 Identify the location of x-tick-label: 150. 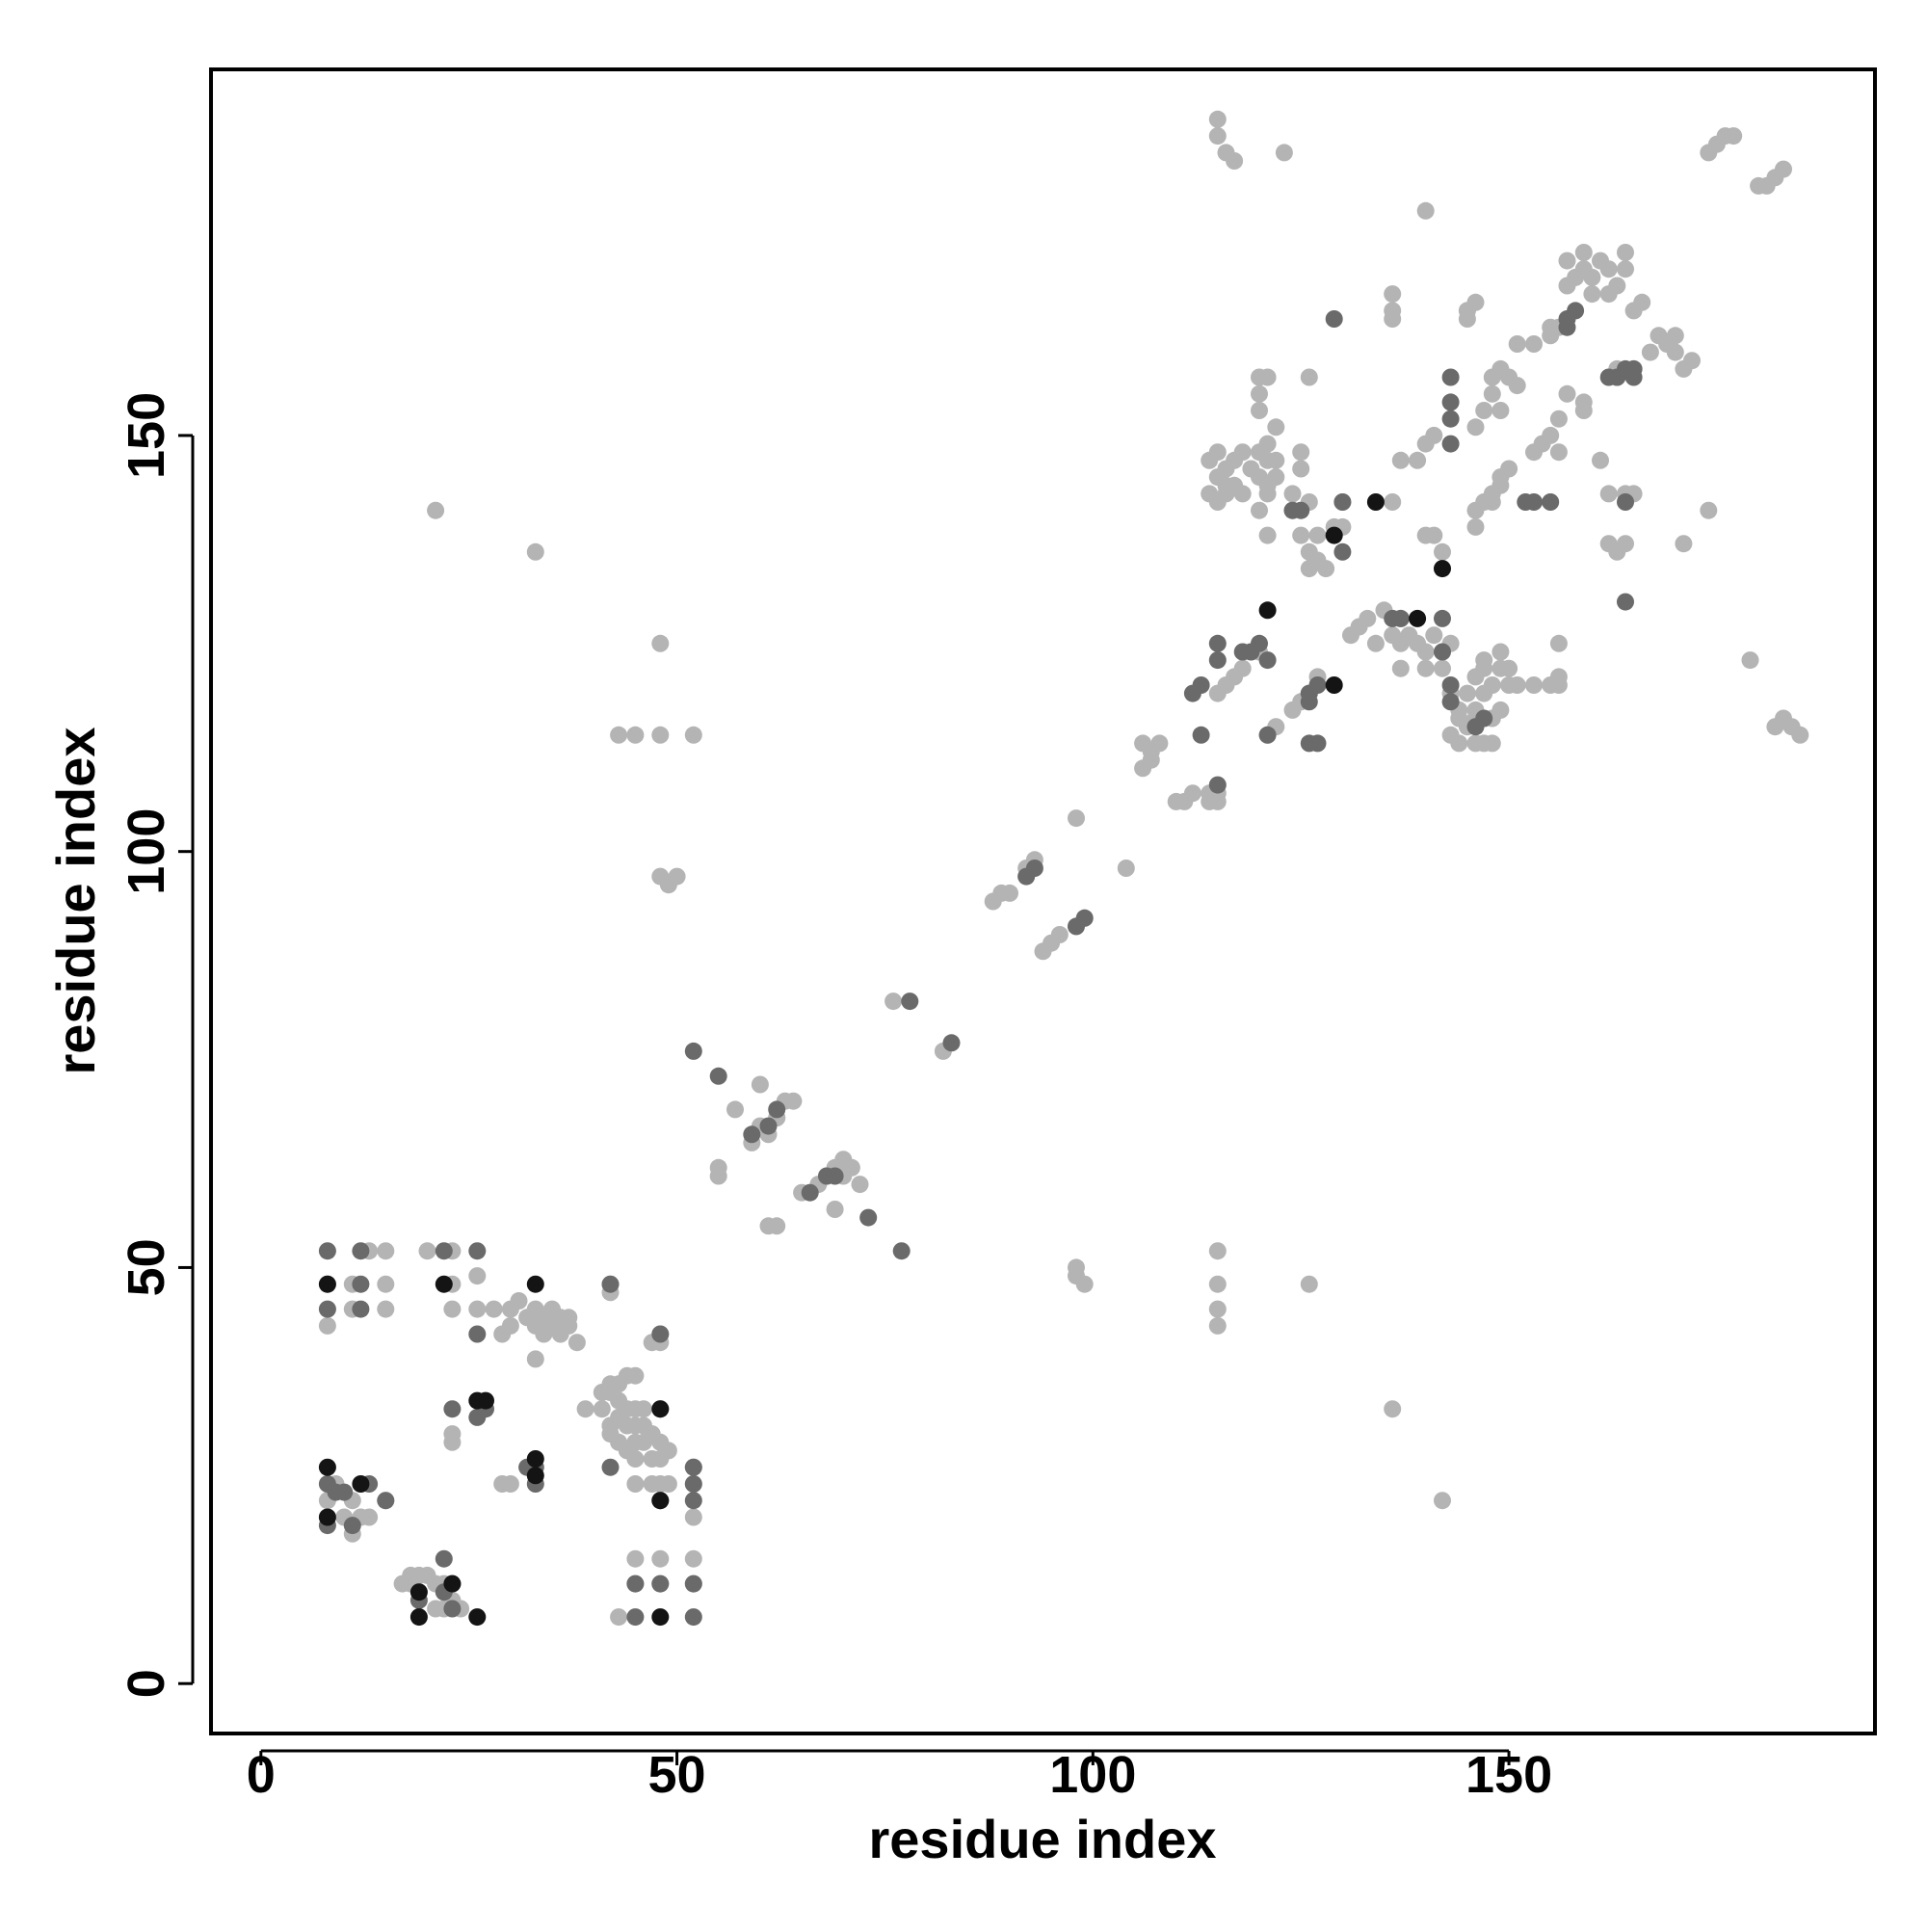
(1509, 1775).